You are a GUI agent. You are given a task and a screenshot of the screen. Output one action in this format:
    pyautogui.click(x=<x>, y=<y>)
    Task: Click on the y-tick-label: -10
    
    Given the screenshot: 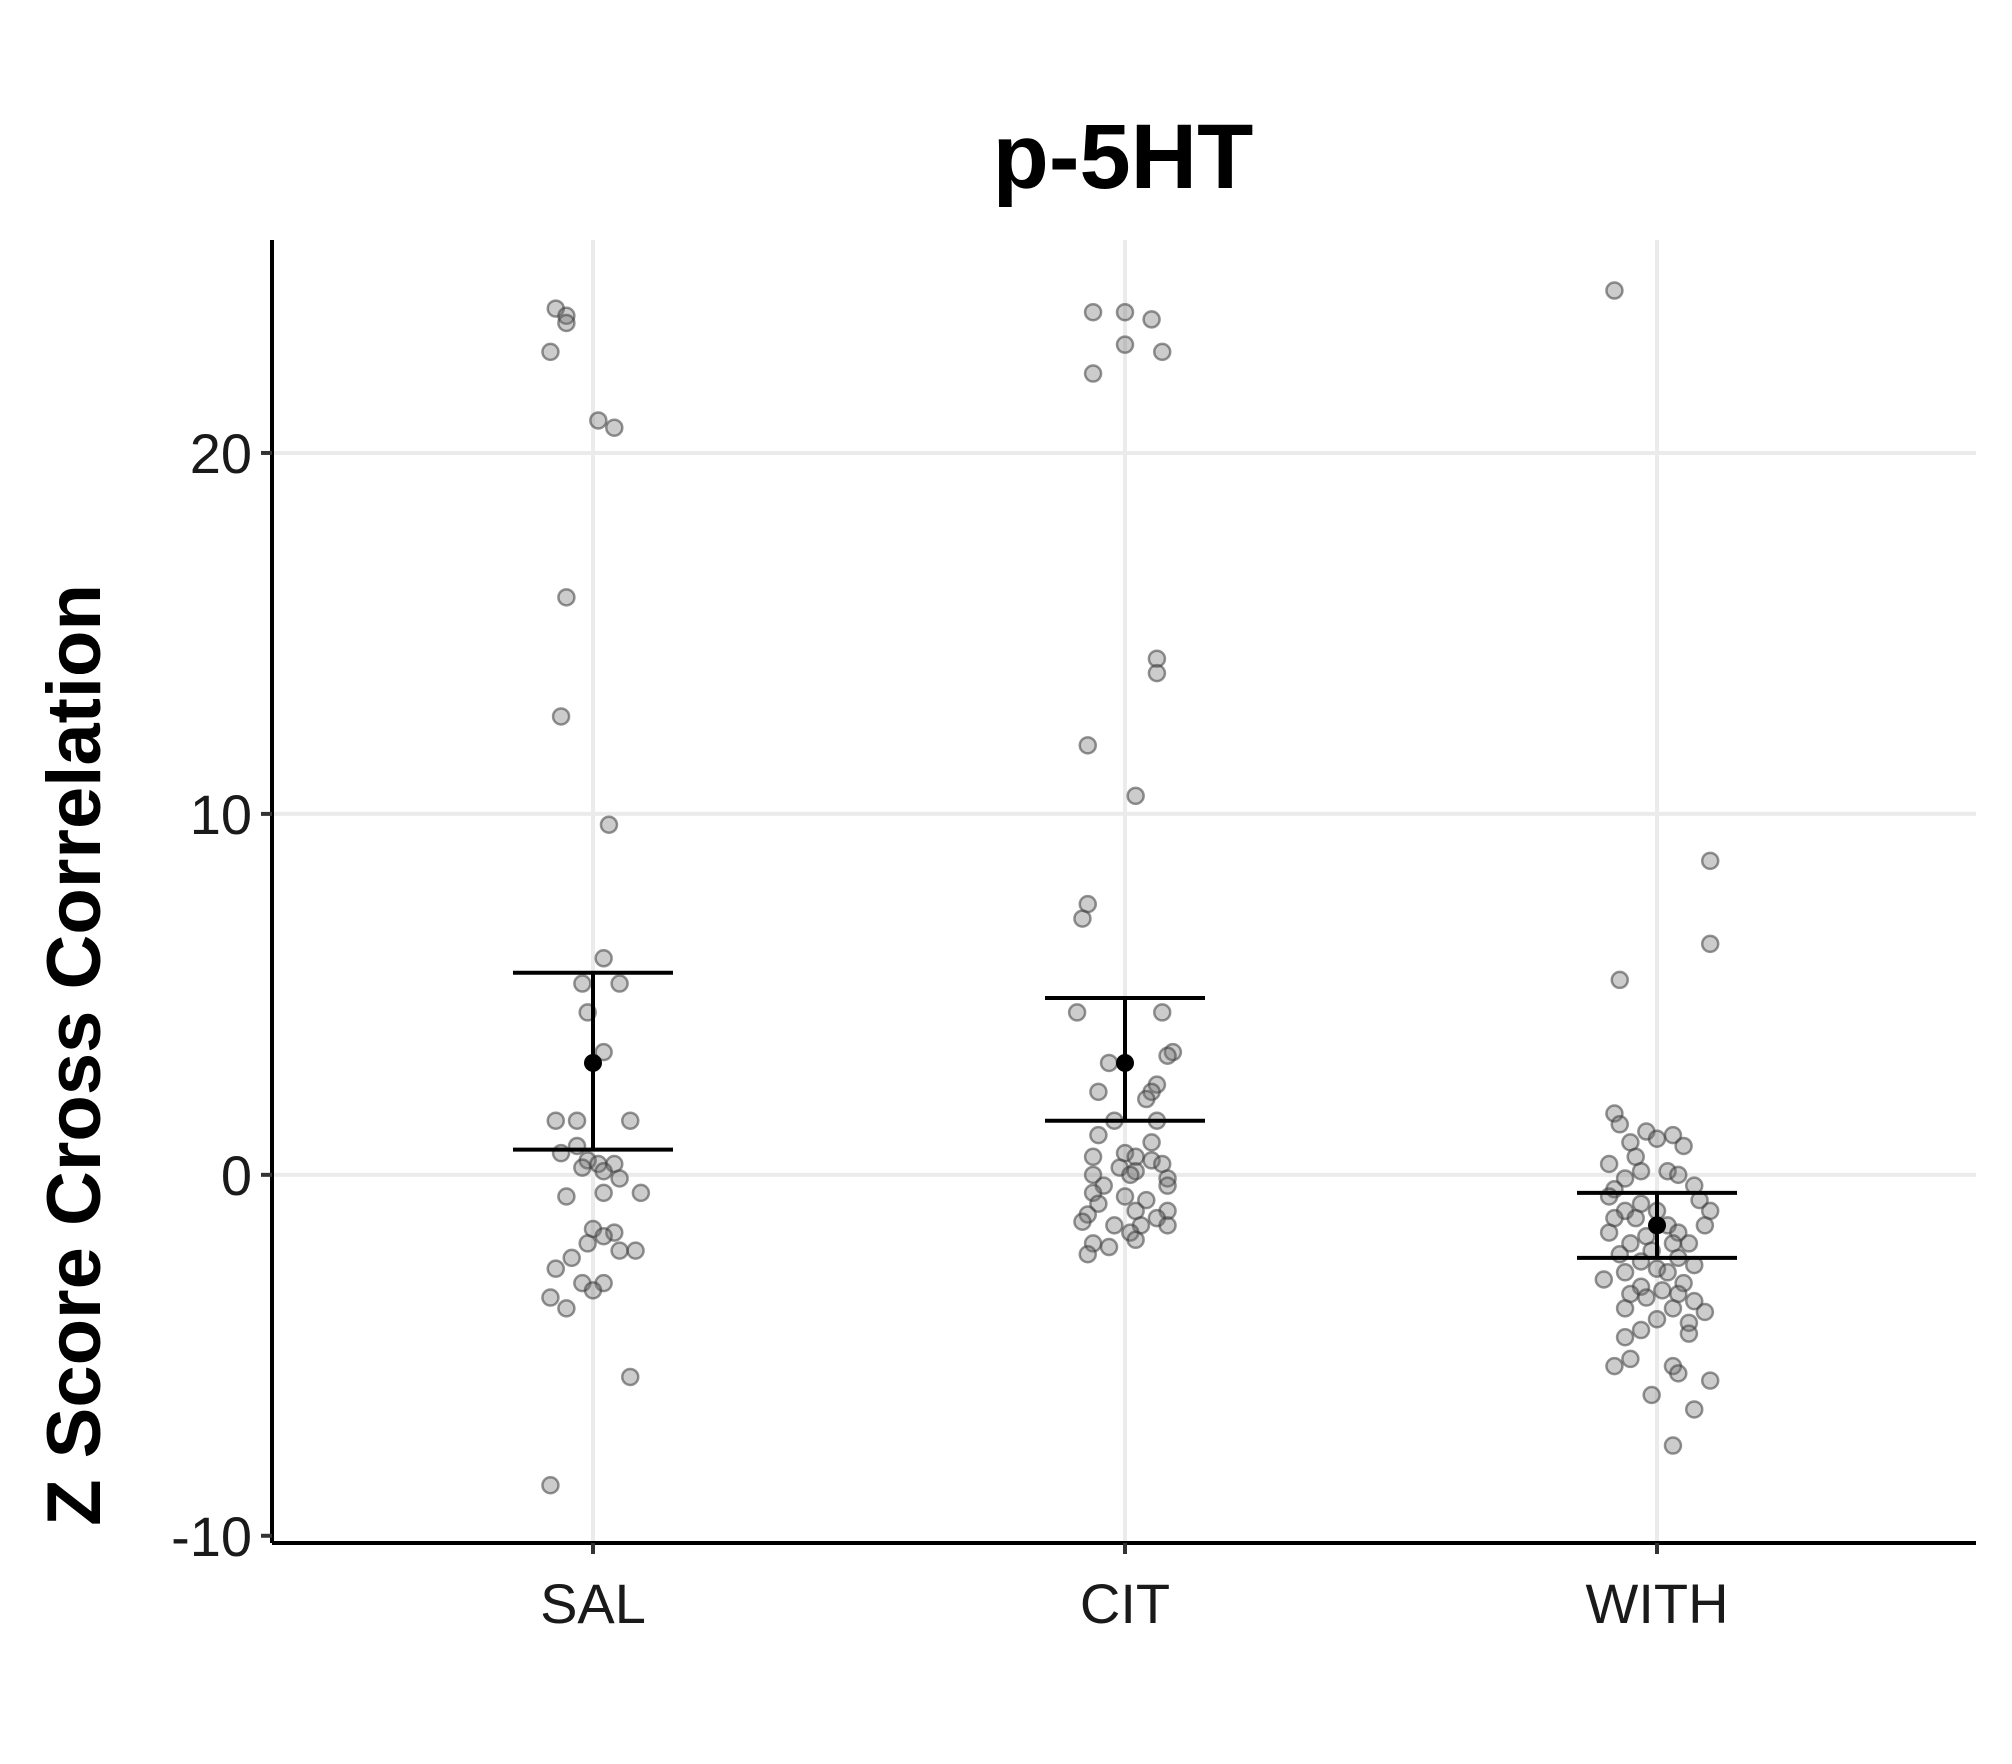 What is the action you would take?
    pyautogui.click(x=211, y=1536)
    